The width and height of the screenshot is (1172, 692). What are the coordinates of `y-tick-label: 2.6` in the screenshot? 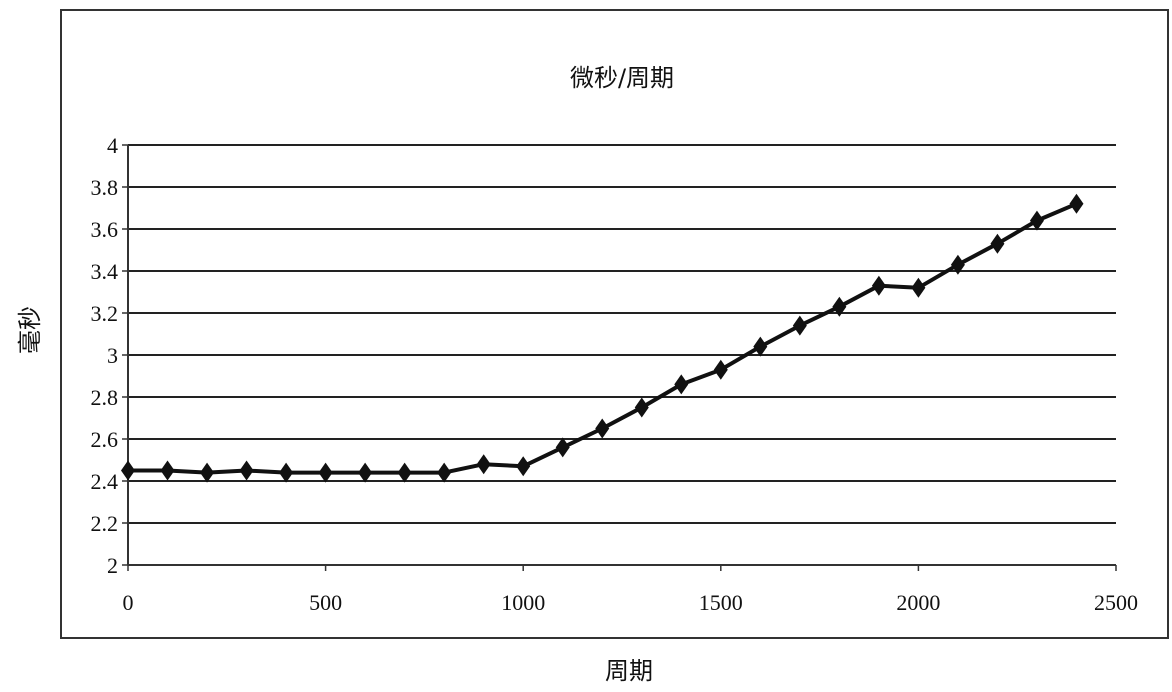 It's located at (105, 439).